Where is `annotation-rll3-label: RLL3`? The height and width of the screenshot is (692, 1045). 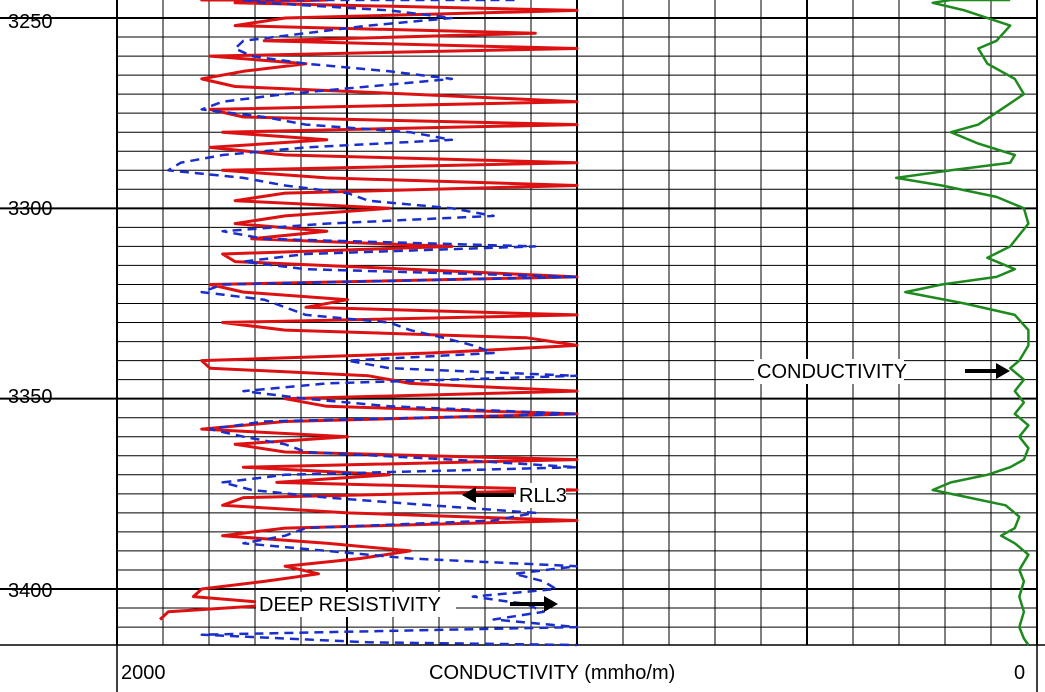 annotation-rll3-label: RLL3 is located at coordinates (543, 496).